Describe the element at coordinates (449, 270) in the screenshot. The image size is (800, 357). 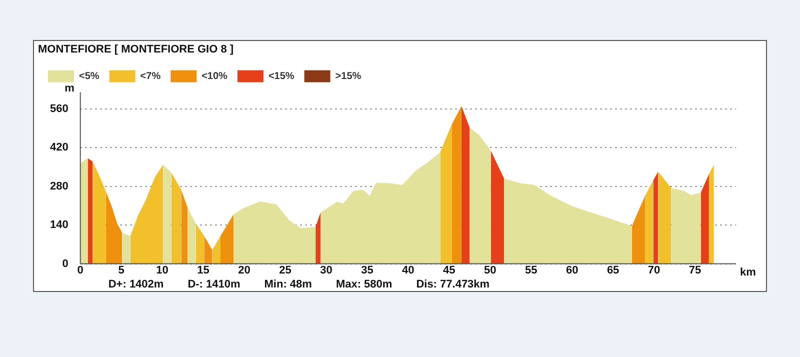
I see `x-tick-label: 45` at that location.